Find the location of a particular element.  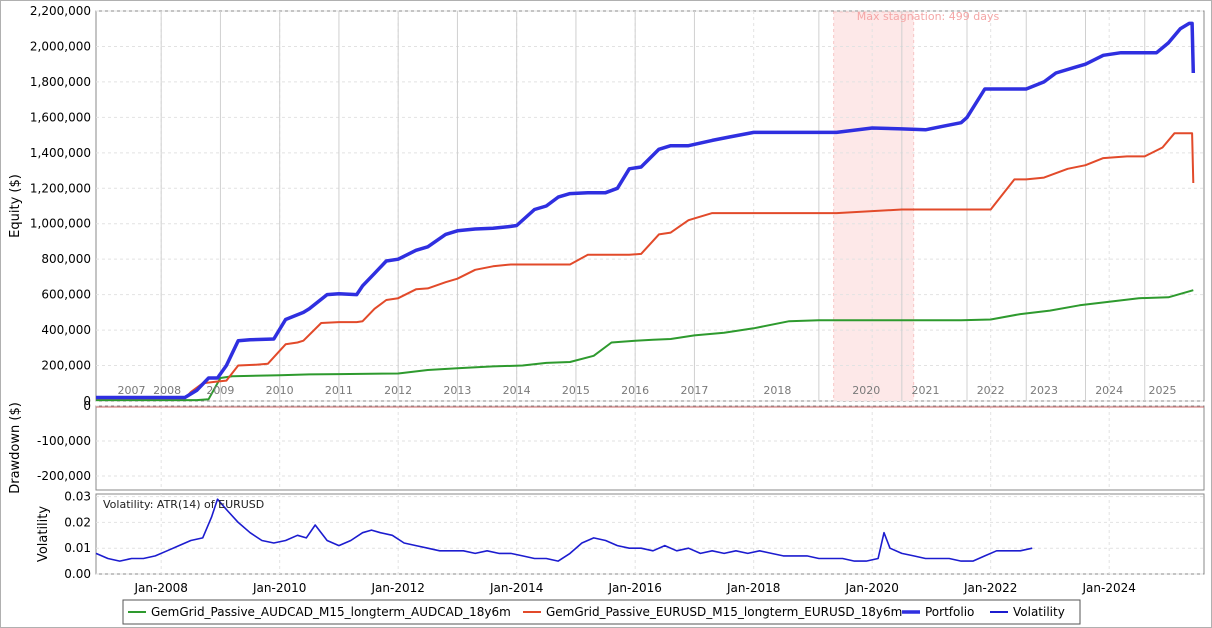

x-tick-label: Jan-2012 is located at coordinates (397, 588).